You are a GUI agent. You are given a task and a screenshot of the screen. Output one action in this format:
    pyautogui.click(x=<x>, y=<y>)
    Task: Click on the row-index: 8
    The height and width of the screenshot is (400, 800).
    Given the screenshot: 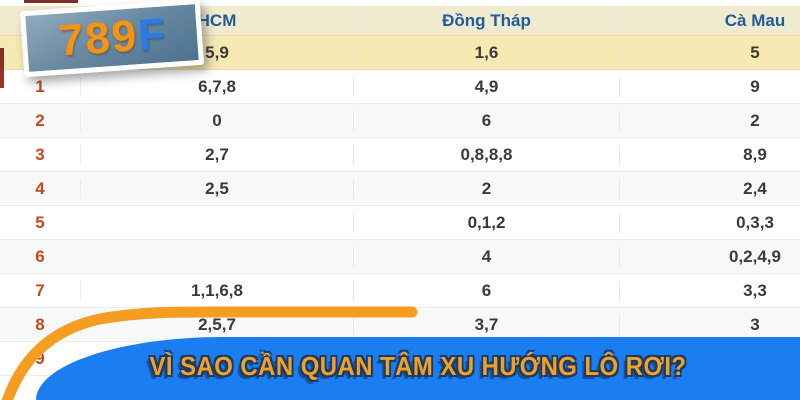 What is the action you would take?
    pyautogui.click(x=40, y=324)
    